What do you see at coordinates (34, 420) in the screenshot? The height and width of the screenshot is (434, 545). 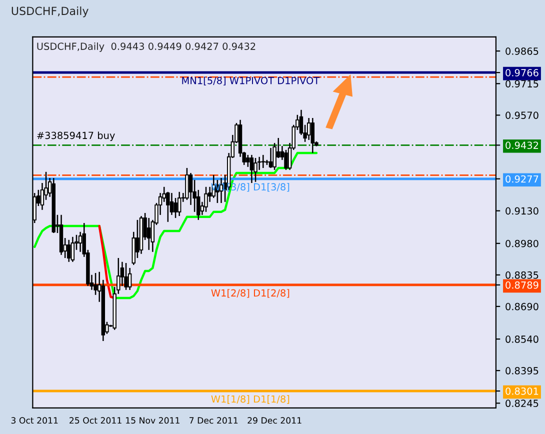 I see `x-tick-label: 3 Oct 2011` at bounding box center [34, 420].